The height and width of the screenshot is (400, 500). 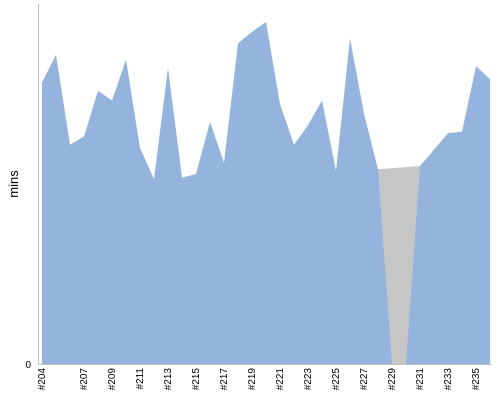 What do you see at coordinates (84, 379) in the screenshot?
I see `x-tick-label: #207` at bounding box center [84, 379].